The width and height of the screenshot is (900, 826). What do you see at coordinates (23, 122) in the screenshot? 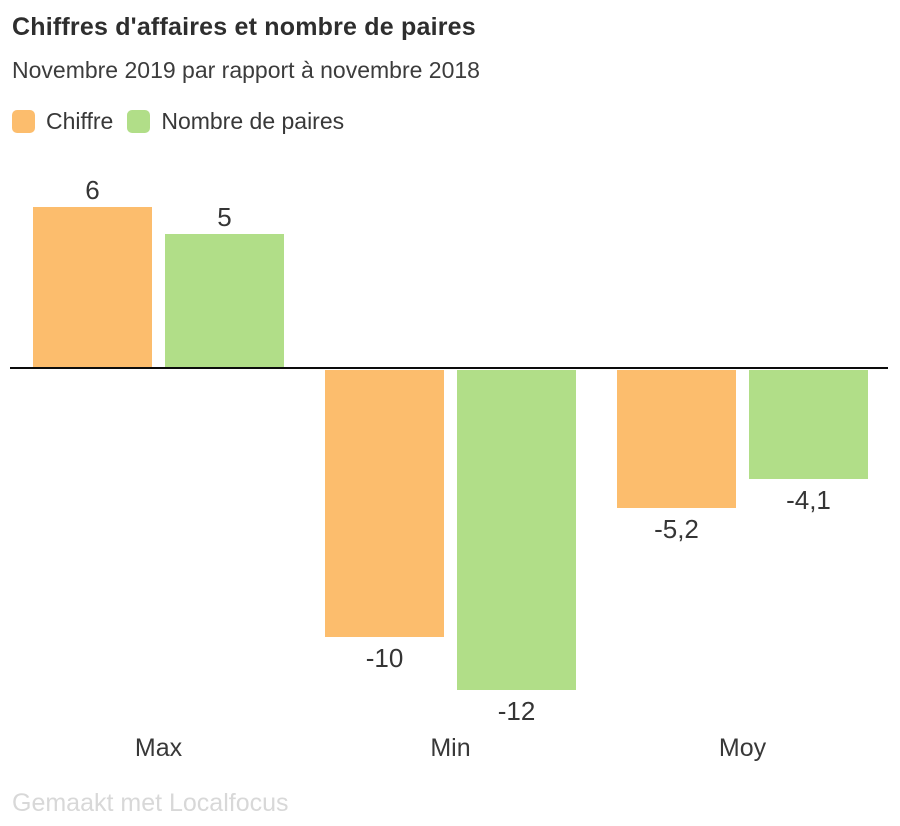
I see `legend-swatch-chiffre-icon` at bounding box center [23, 122].